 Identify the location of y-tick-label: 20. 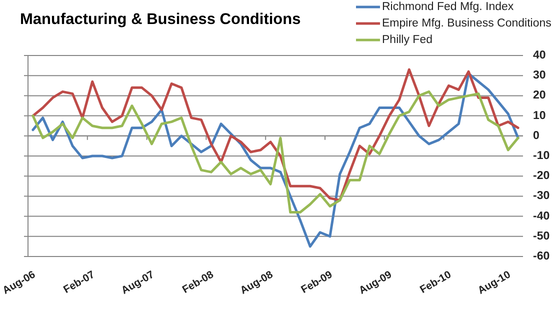
(539, 96).